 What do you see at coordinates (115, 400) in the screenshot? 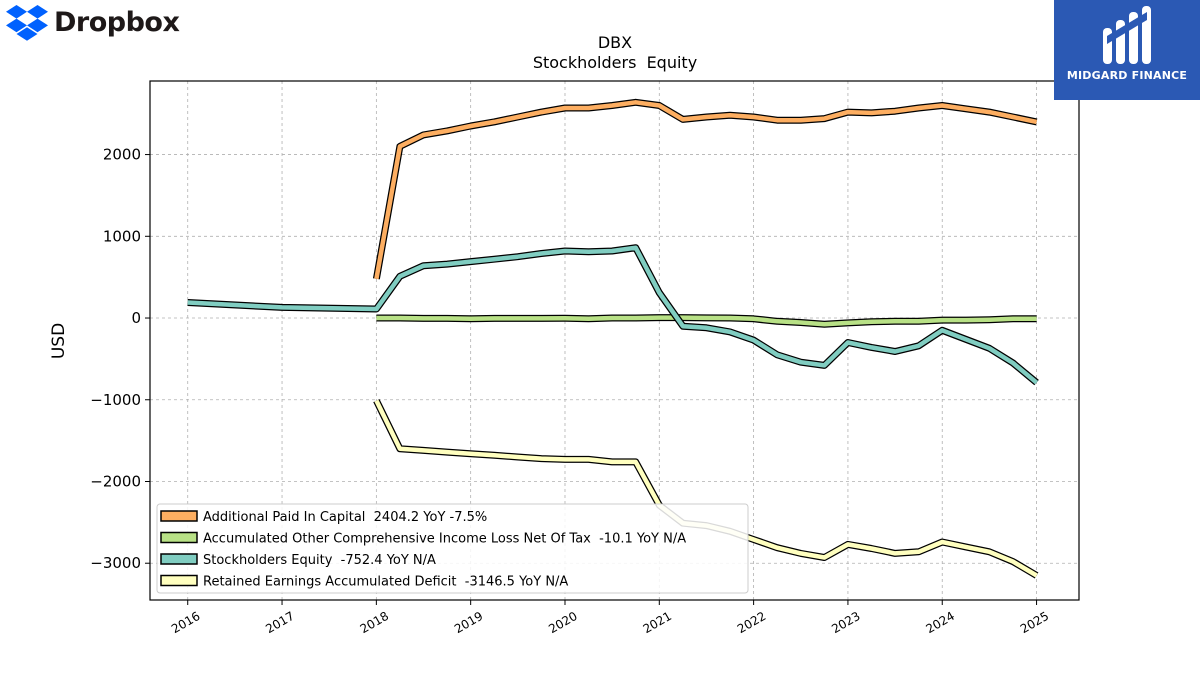
I see `y-tick-label: −1000` at bounding box center [115, 400].